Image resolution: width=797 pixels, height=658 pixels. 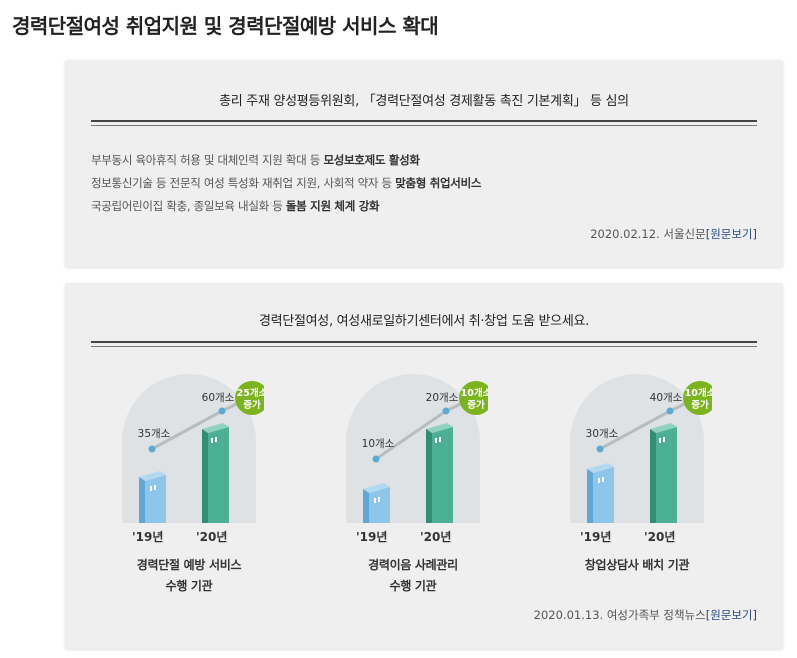 What do you see at coordinates (243, 183) in the screenshot?
I see `summary-text: 정보통신기술 등 전문직 여성 특성화 재취업 지원, 사회적 약자 등` at bounding box center [243, 183].